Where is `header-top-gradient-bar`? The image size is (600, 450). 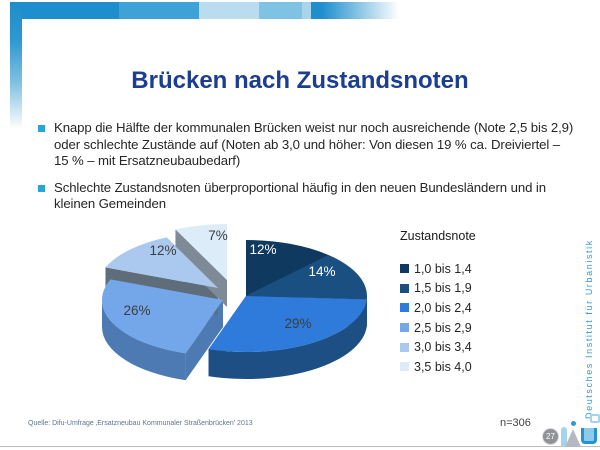 header-top-gradient-bar is located at coordinates (211, 10).